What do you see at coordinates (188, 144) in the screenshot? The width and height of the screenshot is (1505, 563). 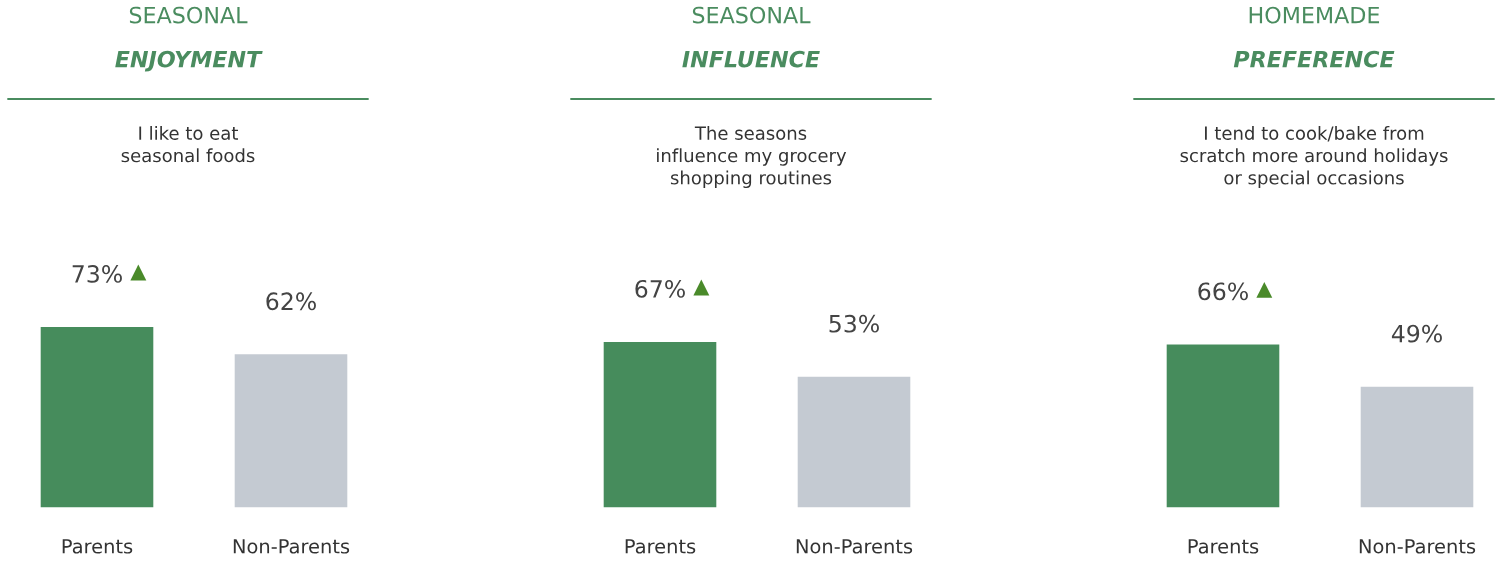 I see `text: I like to eat seasonal foods` at bounding box center [188, 144].